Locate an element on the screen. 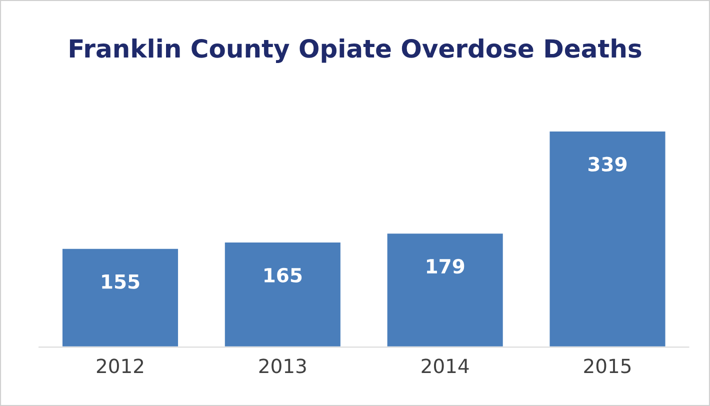 This screenshot has width=710, height=406. data-label: 165 is located at coordinates (283, 275).